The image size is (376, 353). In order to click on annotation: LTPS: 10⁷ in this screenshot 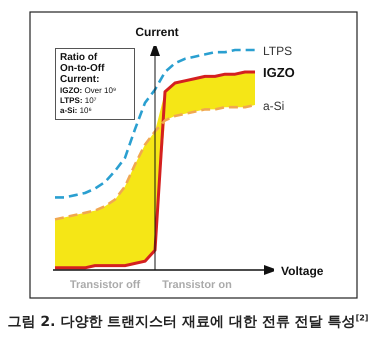, I will do `click(79, 101)`.